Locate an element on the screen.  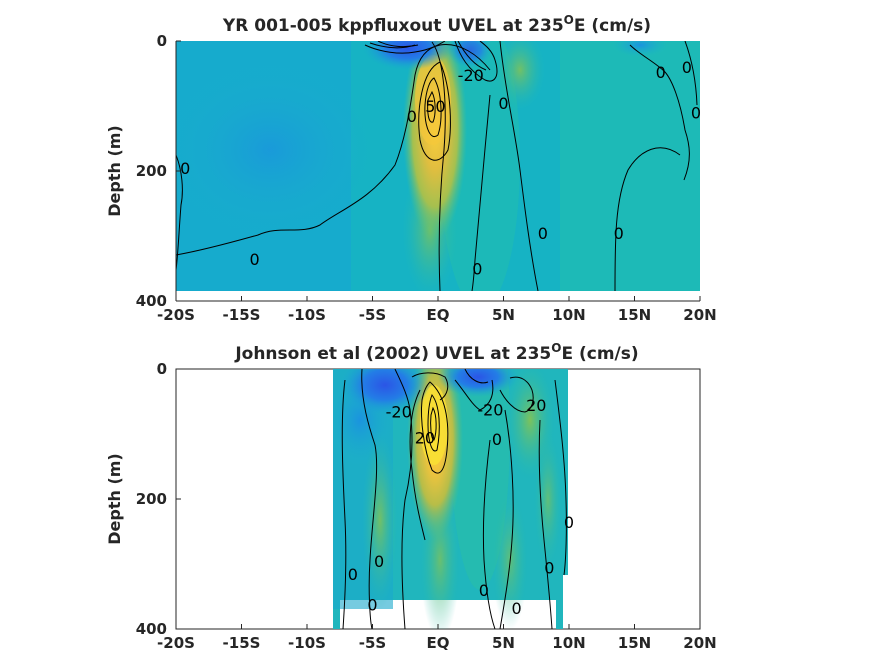
chart-1-y-axis-label: Depth (m) is located at coordinates (114, 171).